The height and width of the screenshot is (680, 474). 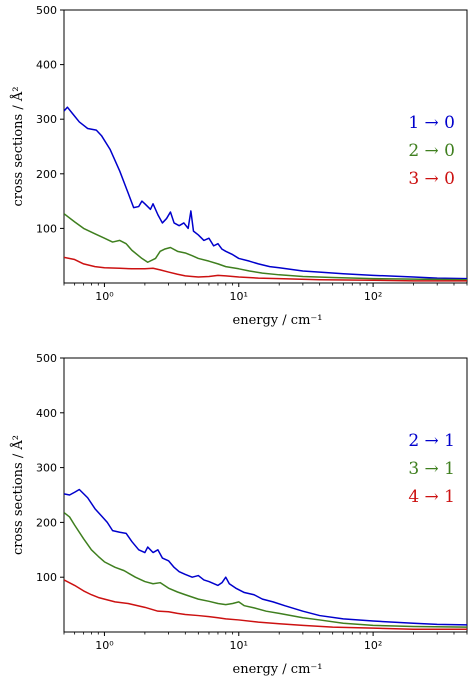 I want to click on legend-entry-2: 3 → 1, so click(x=431, y=469).